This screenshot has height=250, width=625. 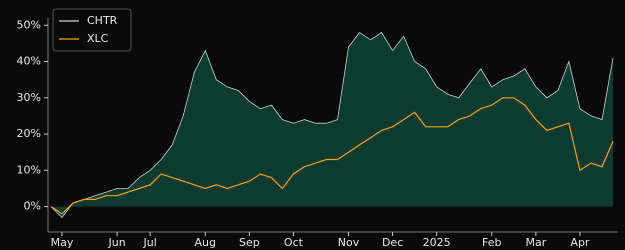 I want to click on y-tick-label: 20%, so click(x=29, y=133).